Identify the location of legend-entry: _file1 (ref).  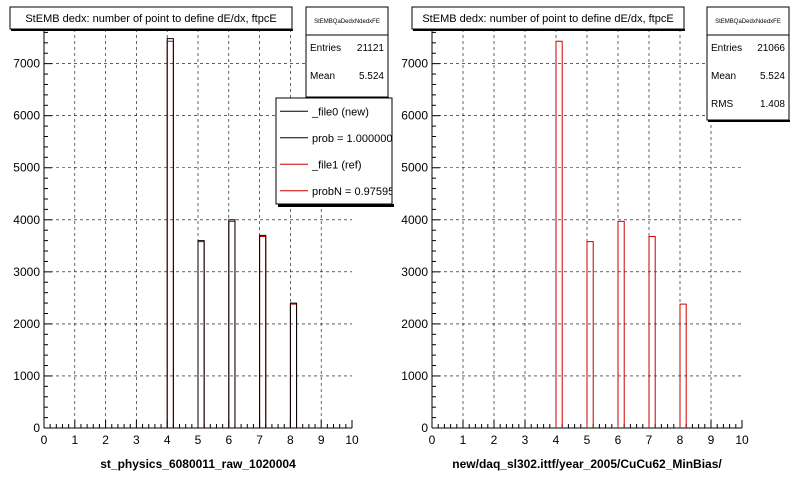
(336, 165).